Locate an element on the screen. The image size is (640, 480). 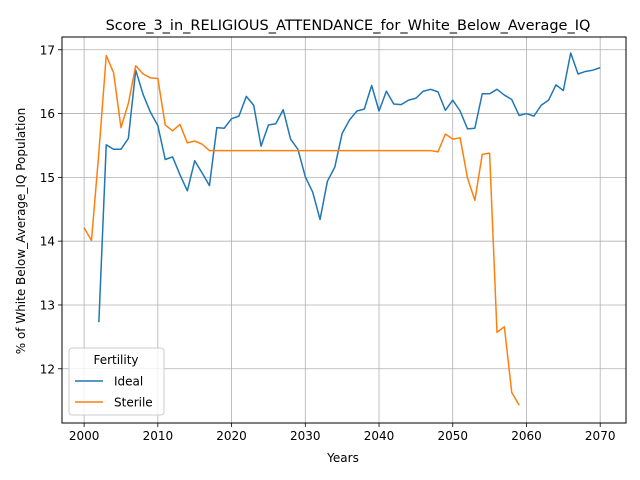
y-tick-label: 13 is located at coordinates (47, 305).